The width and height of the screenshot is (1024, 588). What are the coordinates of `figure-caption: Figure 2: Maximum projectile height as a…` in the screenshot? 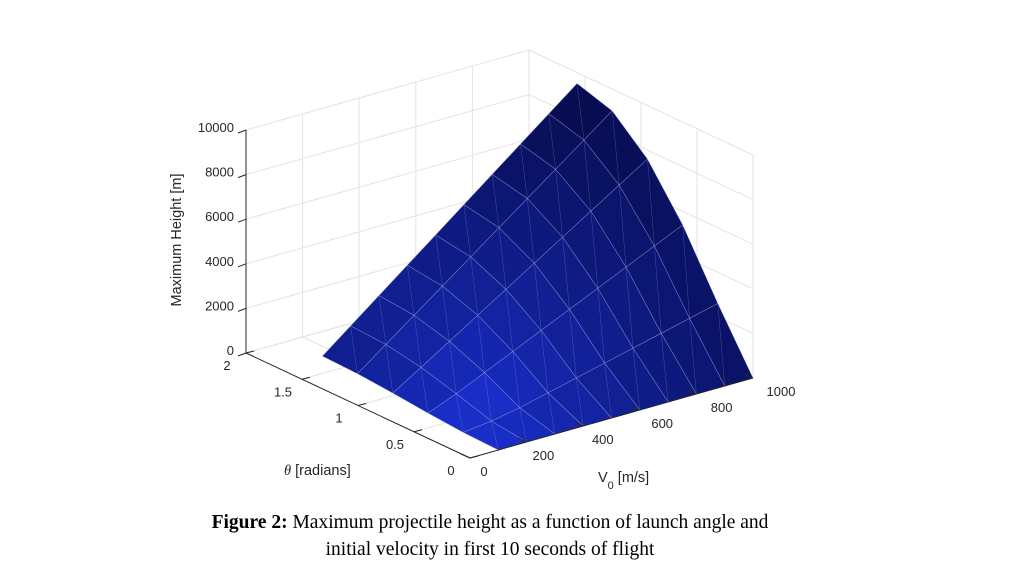 It's located at (490, 536).